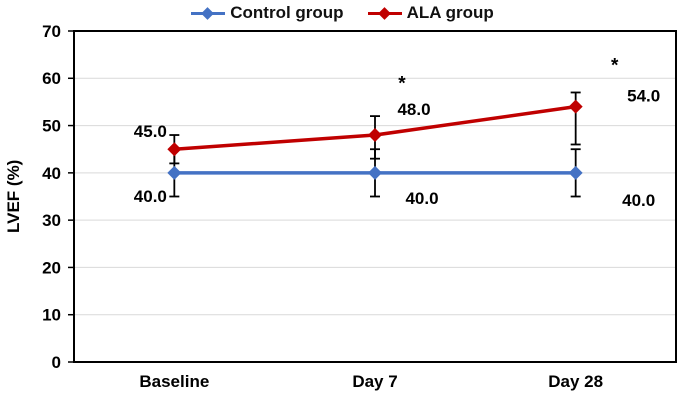 This screenshot has height=400, width=685. Describe the element at coordinates (421, 198) in the screenshot. I see `data-label-control-group-day-7: 40.0` at that location.